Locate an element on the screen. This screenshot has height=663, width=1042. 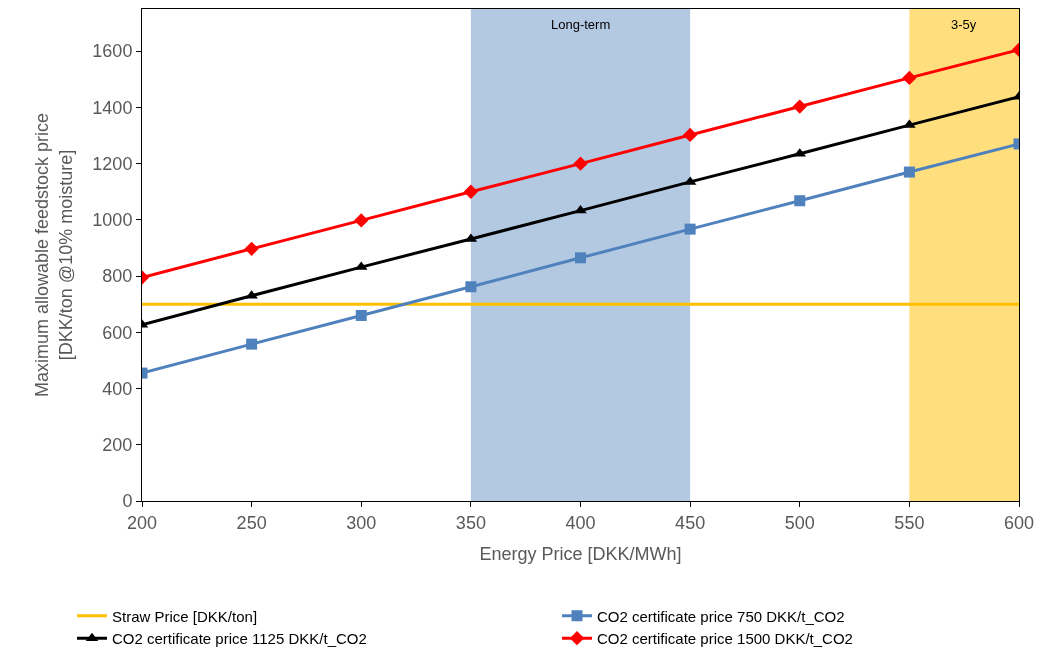
x-tick-label: 500 is located at coordinates (799, 522).